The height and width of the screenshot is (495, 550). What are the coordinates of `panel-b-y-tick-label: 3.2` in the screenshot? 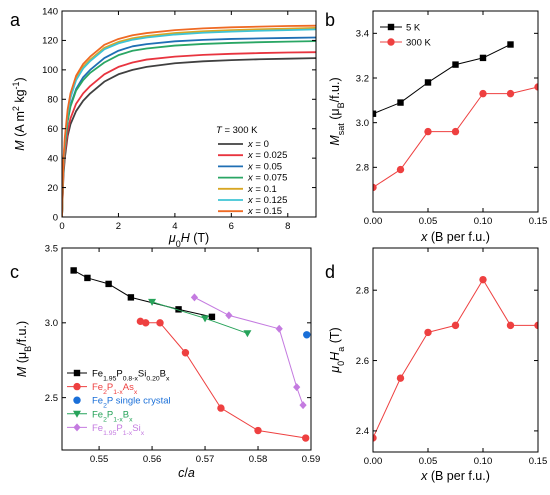 It's located at (362, 78).